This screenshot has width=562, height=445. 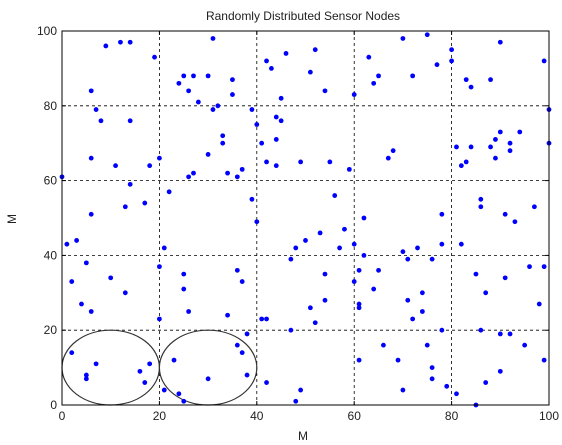 What do you see at coordinates (51, 330) in the screenshot?
I see `y-tick-label: 20` at bounding box center [51, 330].